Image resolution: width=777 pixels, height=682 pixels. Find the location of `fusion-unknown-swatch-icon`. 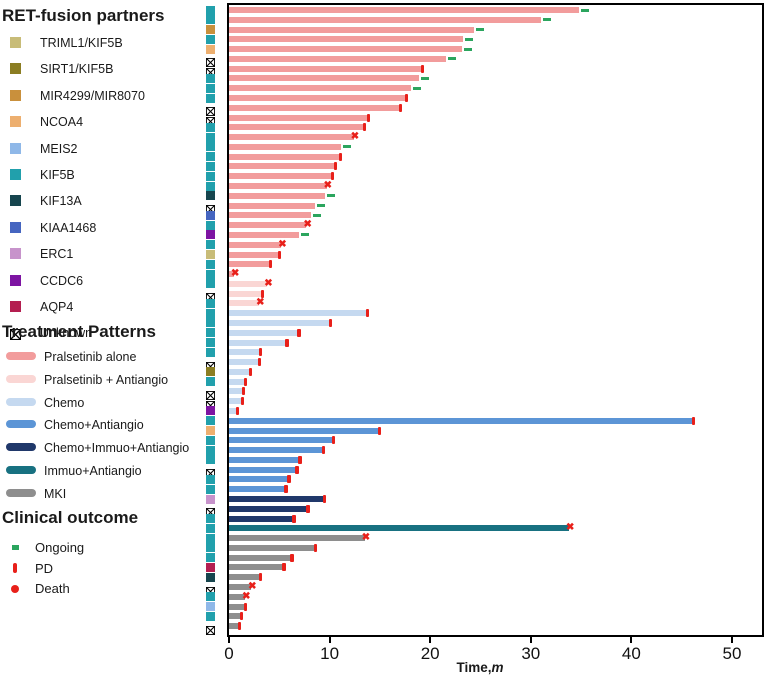

fusion-unknown-swatch-icon is located at coordinates (15, 334).